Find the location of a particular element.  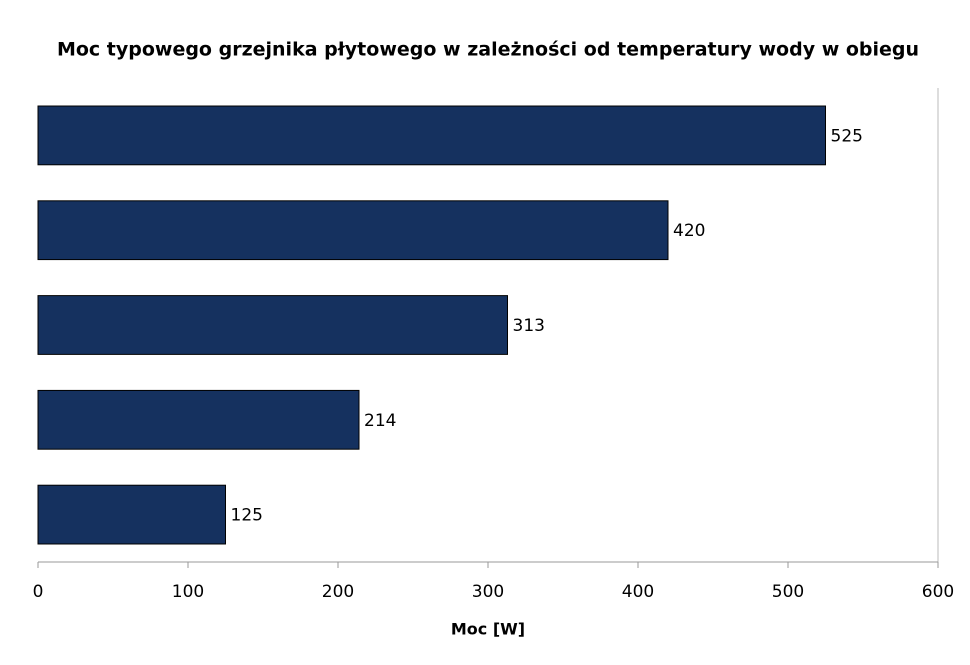

x-axis-title: Moc [W] is located at coordinates (488, 629).